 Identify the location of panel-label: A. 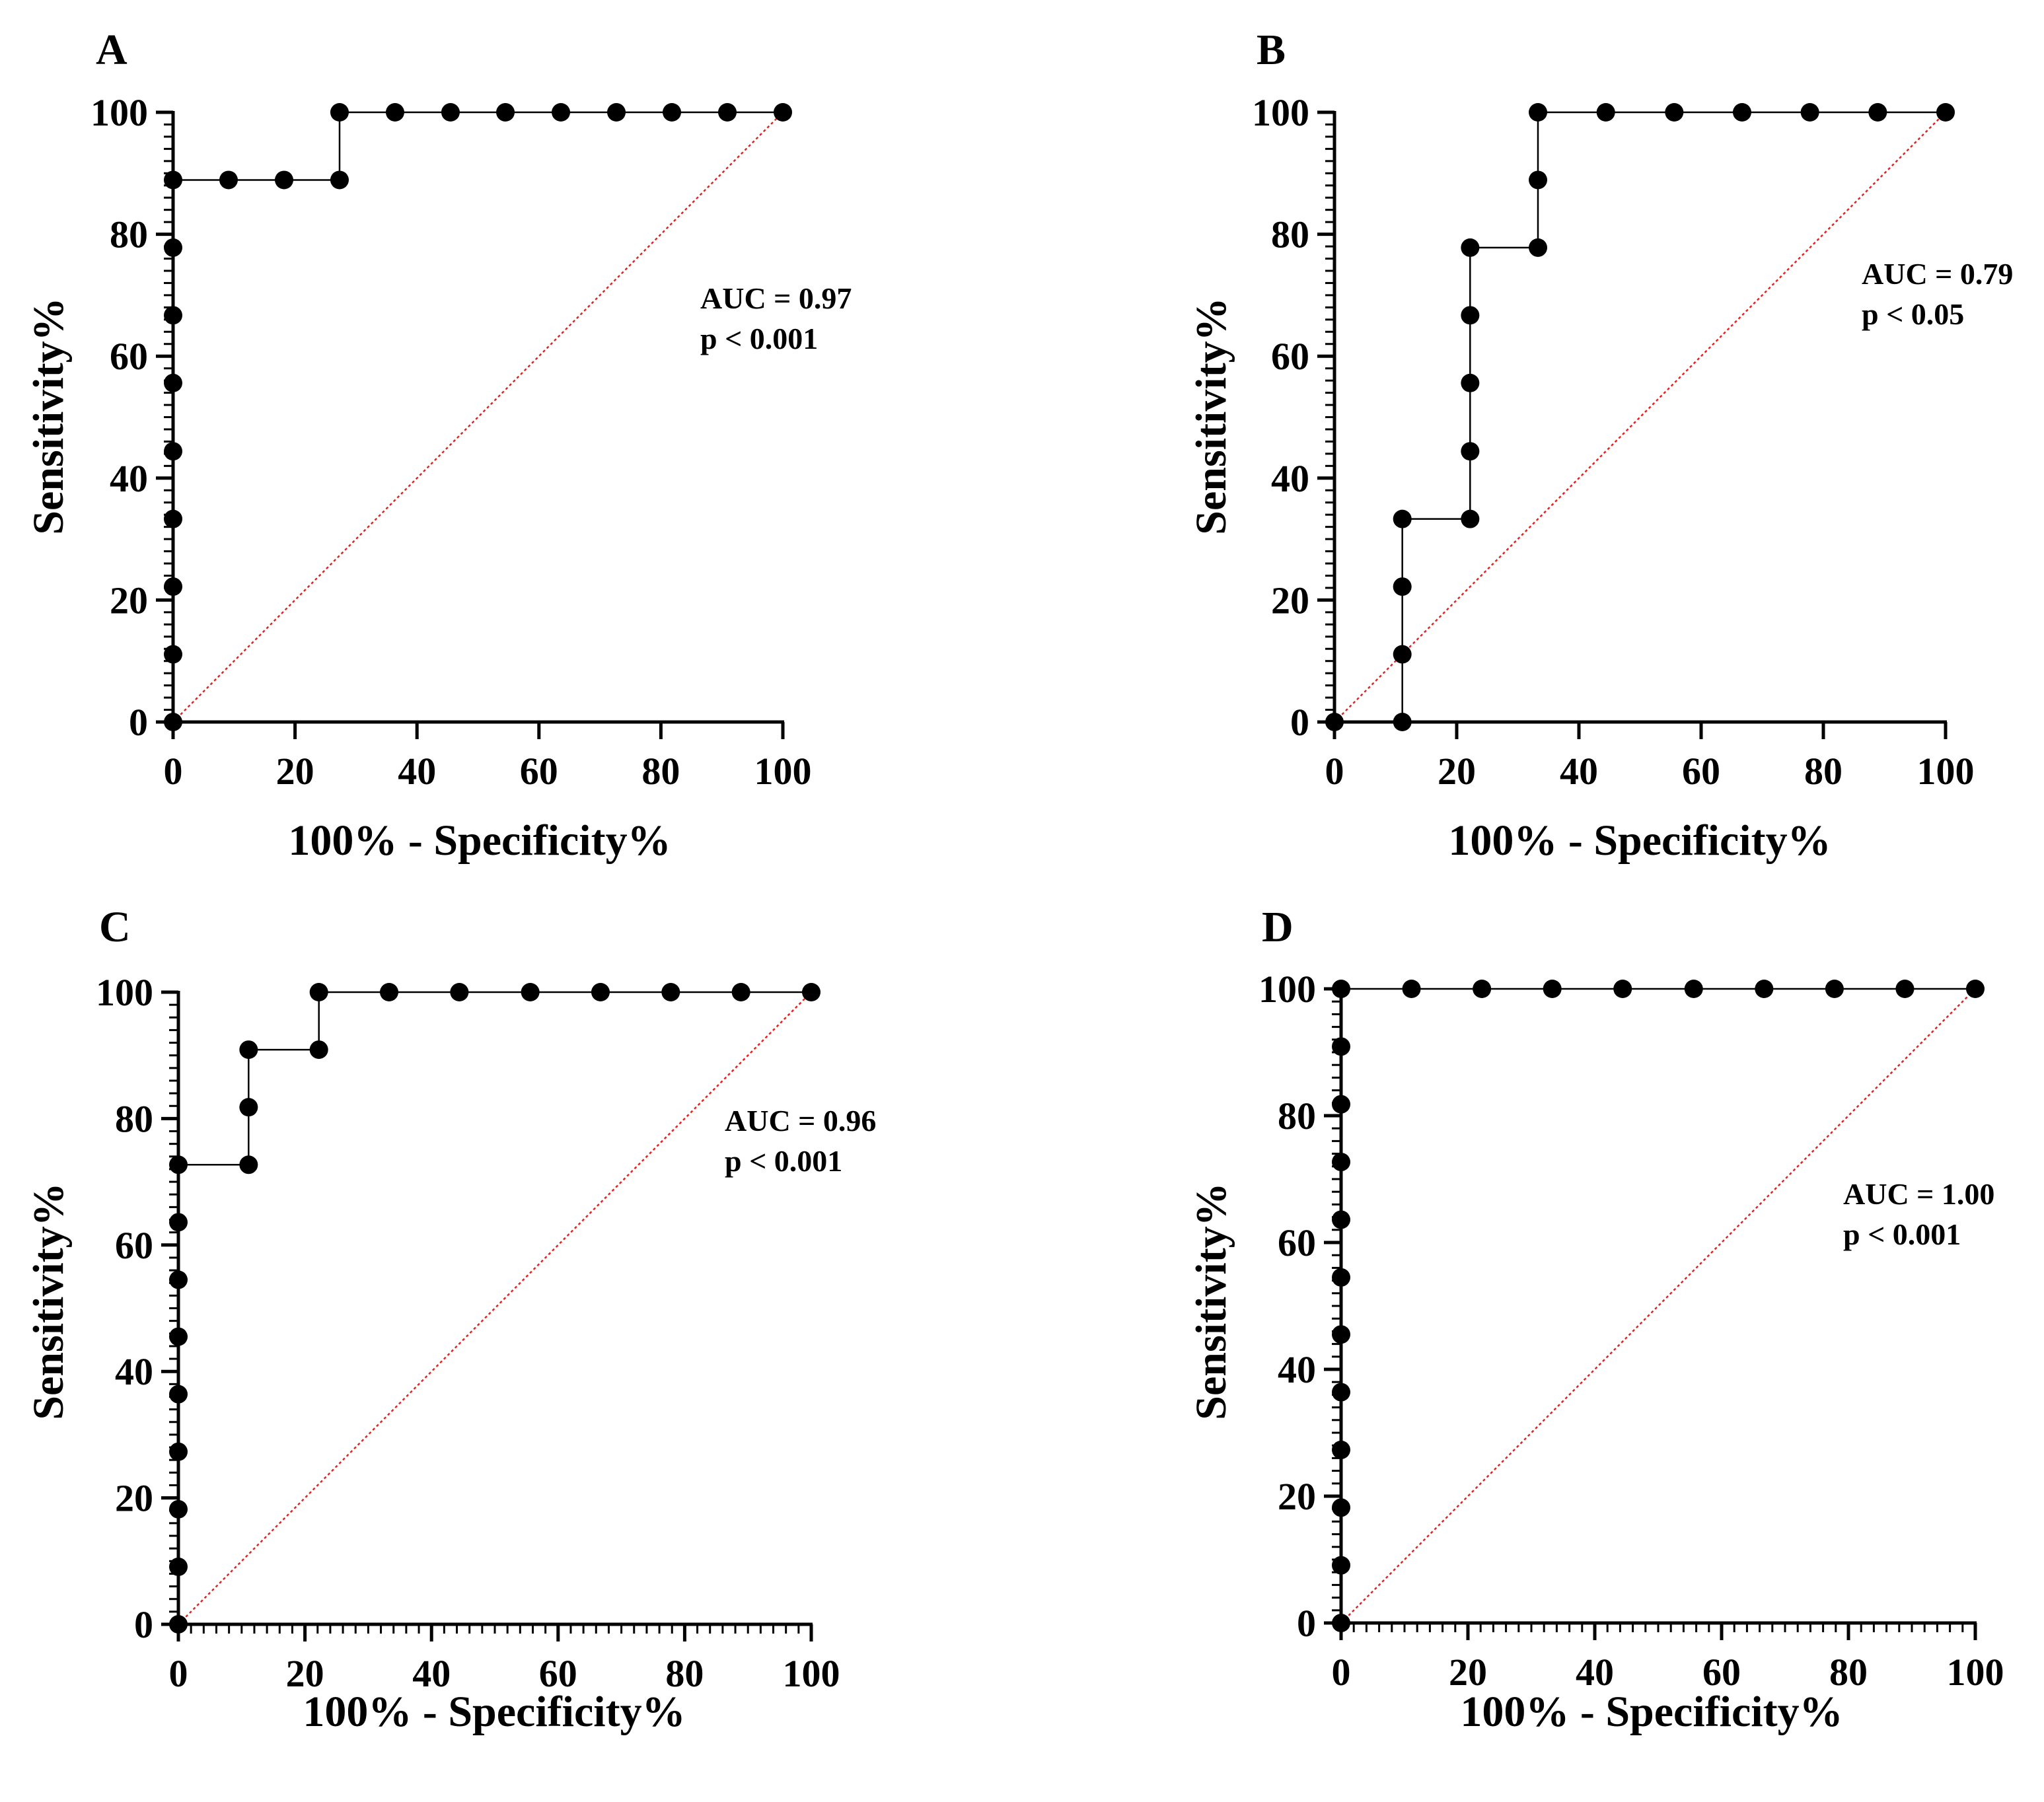
(112, 50).